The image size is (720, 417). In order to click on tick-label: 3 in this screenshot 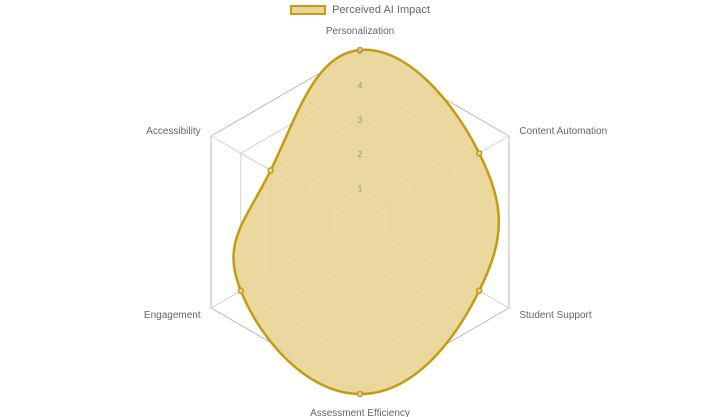, I will do `click(359, 120)`.